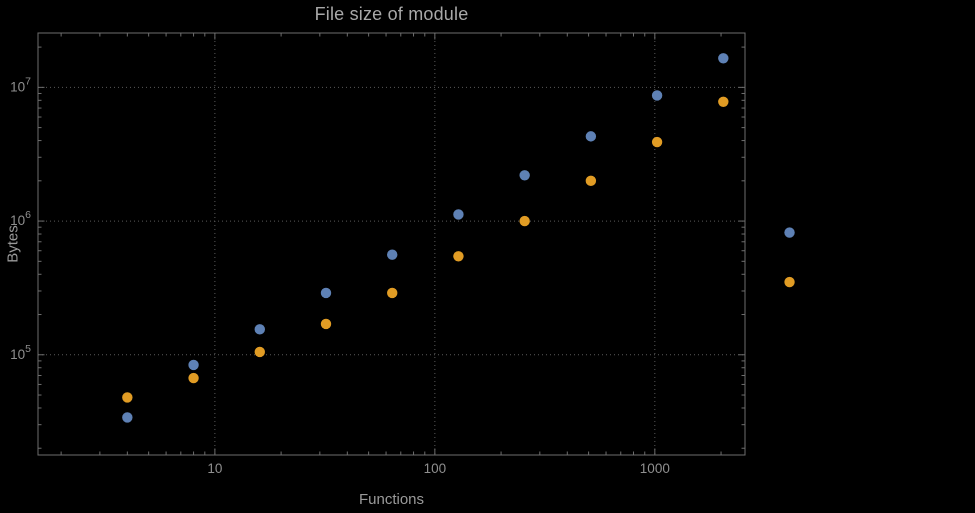 This screenshot has width=975, height=513. Describe the element at coordinates (391, 14) in the screenshot. I see `chart-title: File size of module` at that location.